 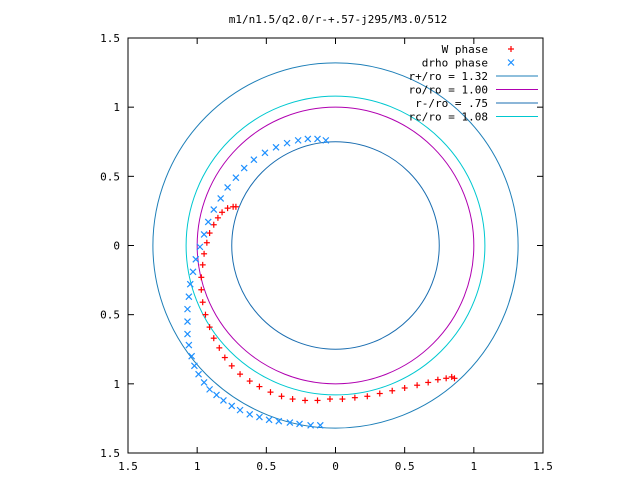 What do you see at coordinates (511, 49) in the screenshot?
I see `legend-marker-w-phase` at bounding box center [511, 49].